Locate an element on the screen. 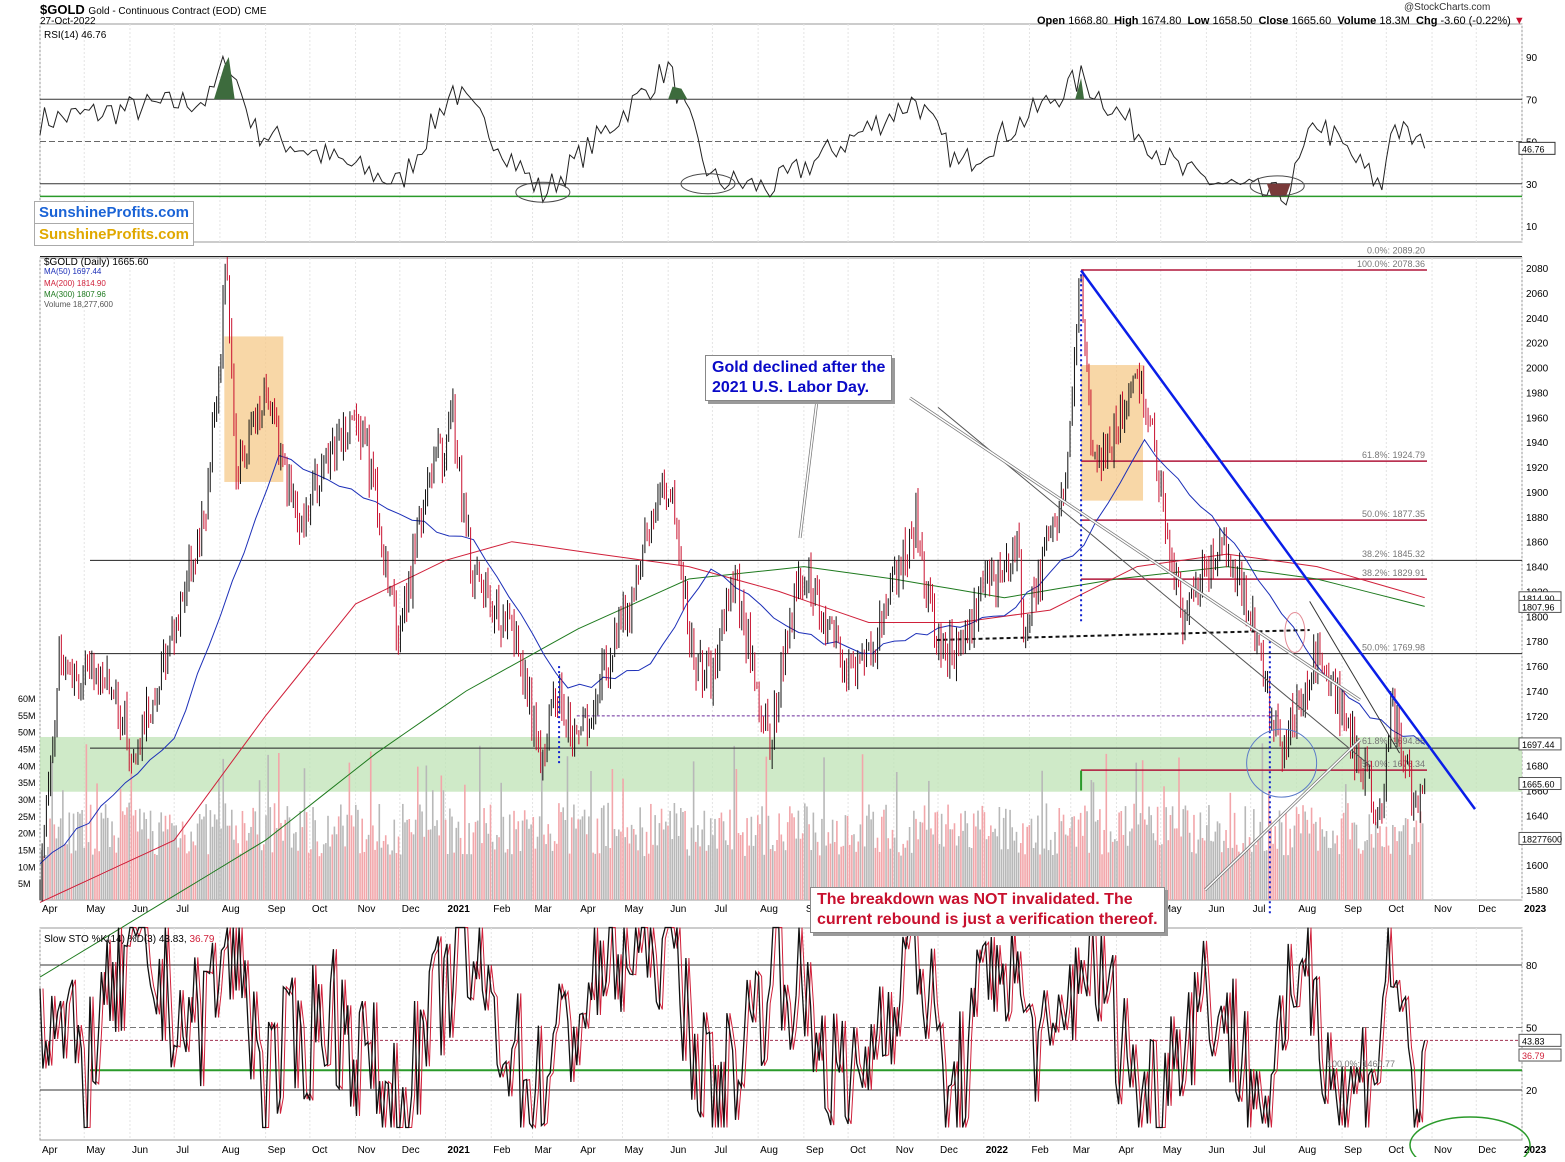 This screenshot has width=1565, height=1162. sto-k-value-tag: 43.83 is located at coordinates (1533, 1041).